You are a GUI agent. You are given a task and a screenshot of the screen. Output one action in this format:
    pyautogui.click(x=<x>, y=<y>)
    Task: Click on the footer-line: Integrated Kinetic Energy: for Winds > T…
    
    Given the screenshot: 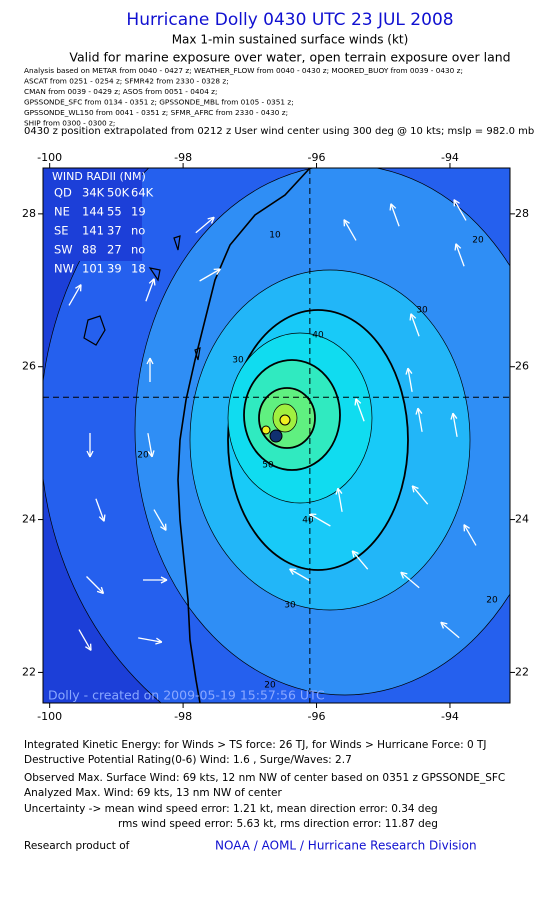 What is the action you would take?
    pyautogui.click(x=255, y=745)
    